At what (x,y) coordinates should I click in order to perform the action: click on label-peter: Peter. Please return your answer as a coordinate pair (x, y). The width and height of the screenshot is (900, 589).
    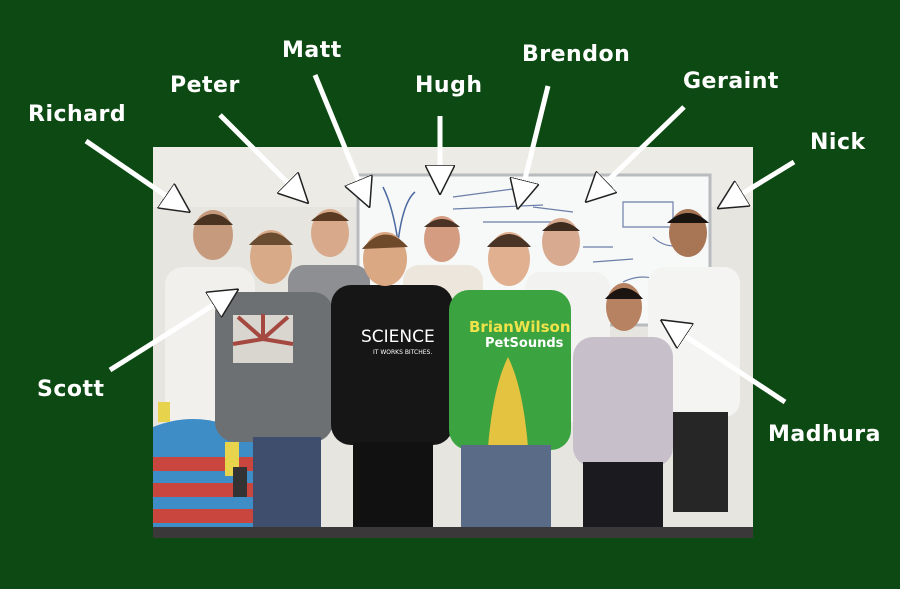
    Looking at the image, I should click on (205, 85).